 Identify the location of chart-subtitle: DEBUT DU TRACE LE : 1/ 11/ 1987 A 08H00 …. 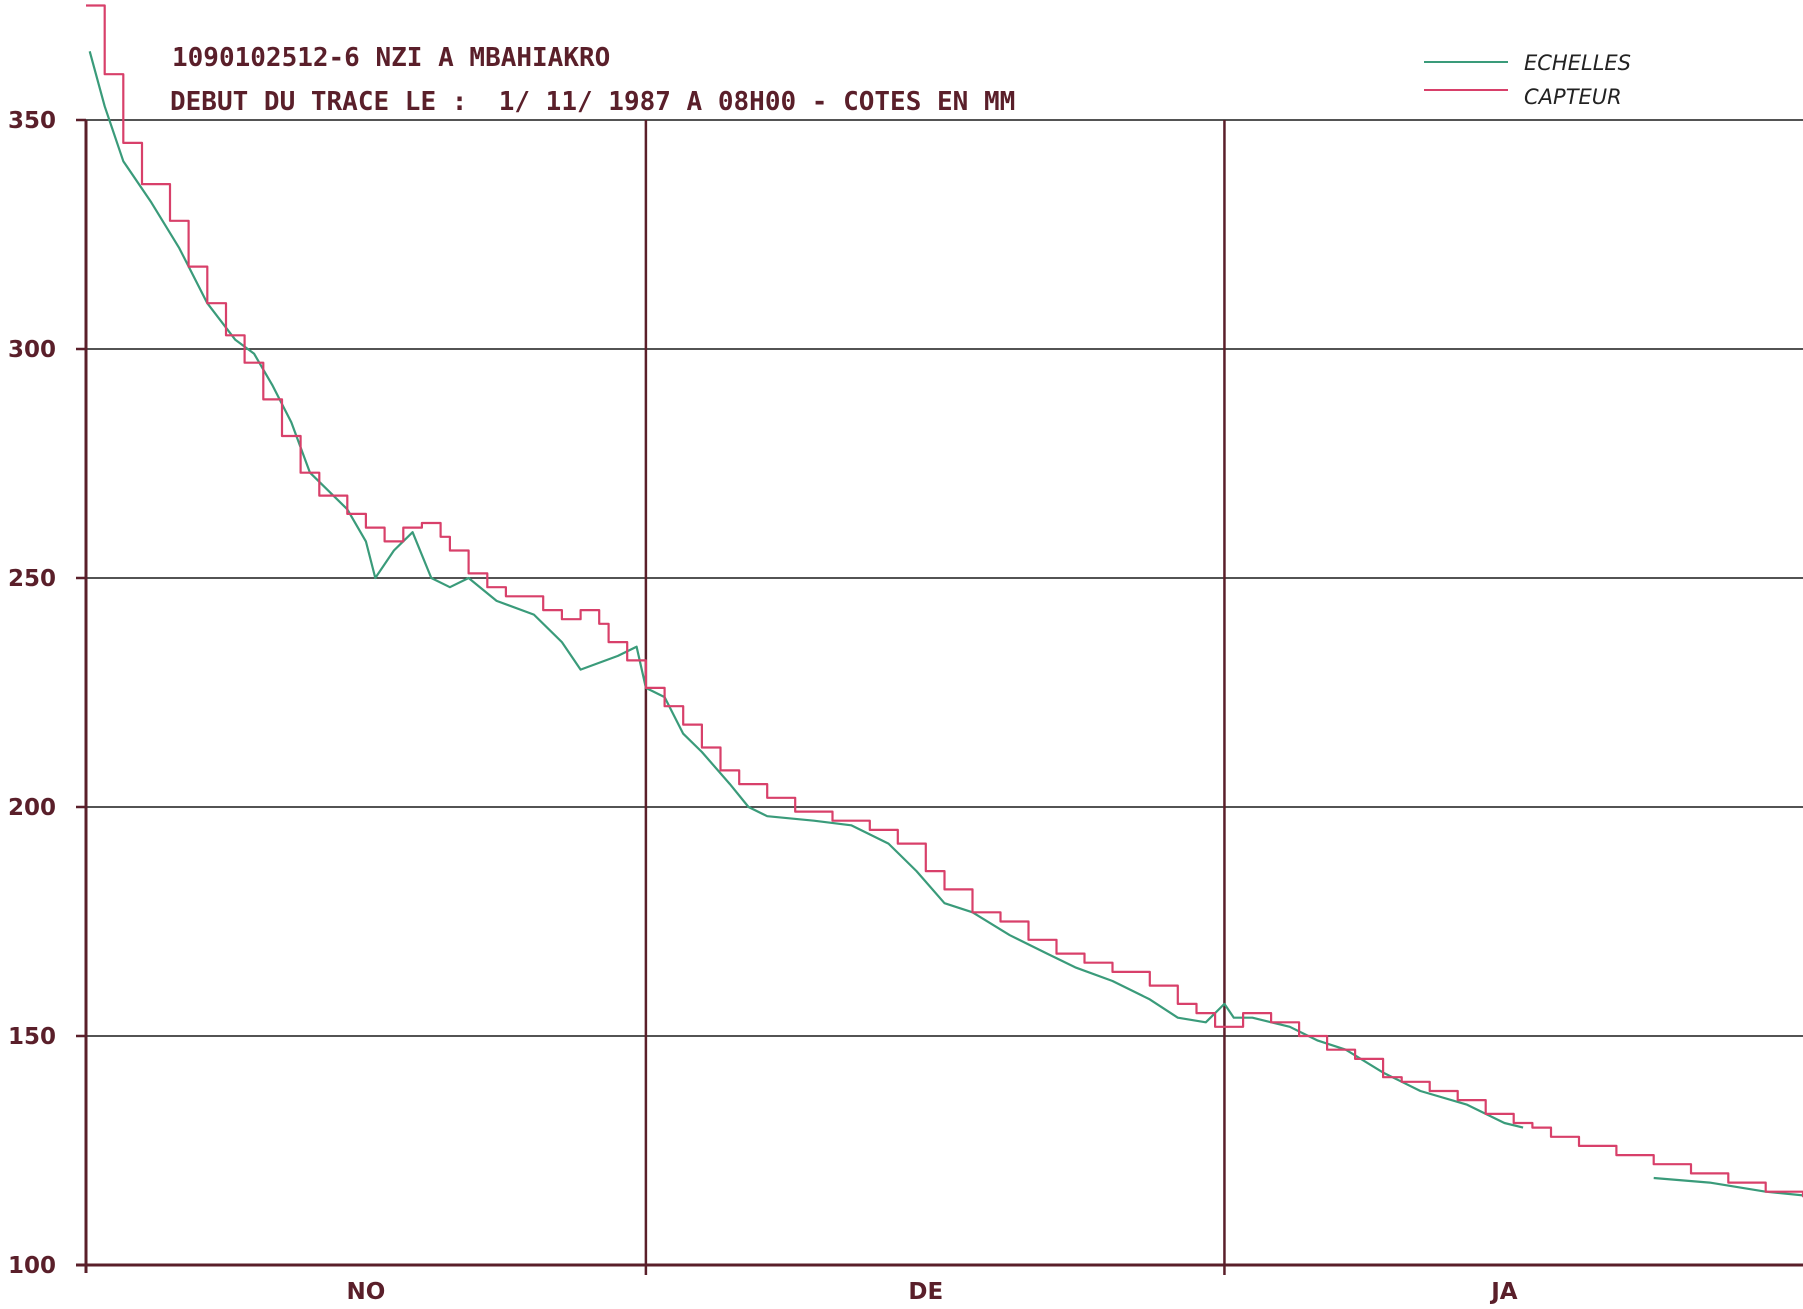
(592, 102).